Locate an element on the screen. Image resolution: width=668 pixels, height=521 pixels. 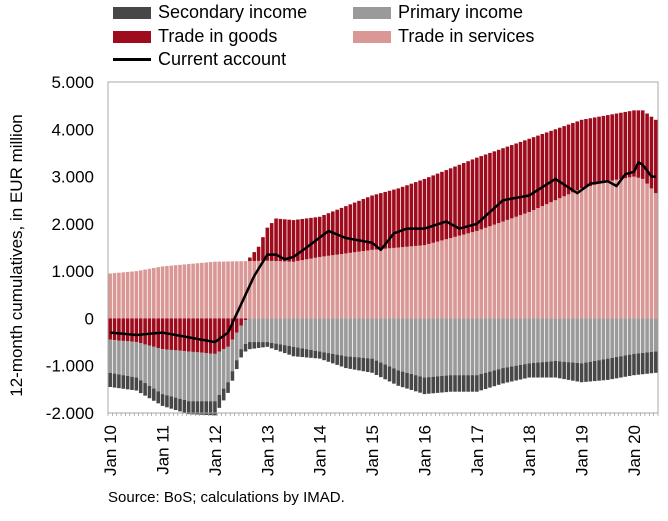
legend-swatch-primary-income is located at coordinates (372, 12).